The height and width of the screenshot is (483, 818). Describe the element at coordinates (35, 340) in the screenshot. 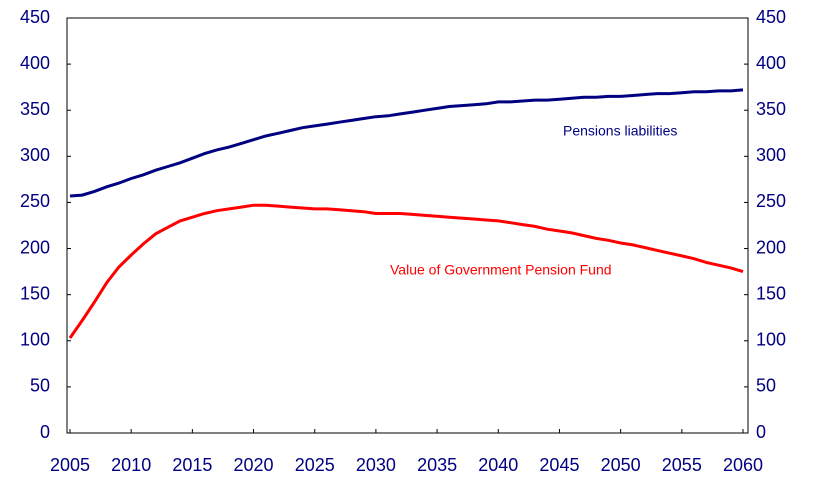

I see `y-tick-label: 100` at that location.